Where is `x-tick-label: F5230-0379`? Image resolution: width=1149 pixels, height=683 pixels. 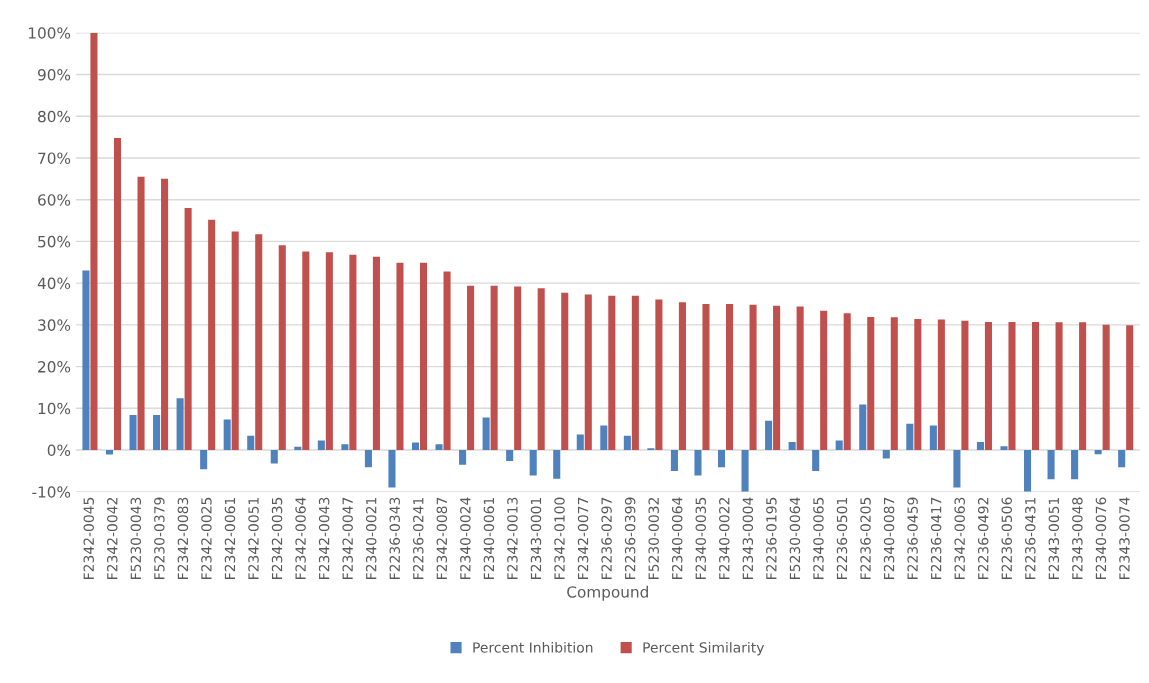
x-tick-label: F5230-0379 is located at coordinates (159, 538).